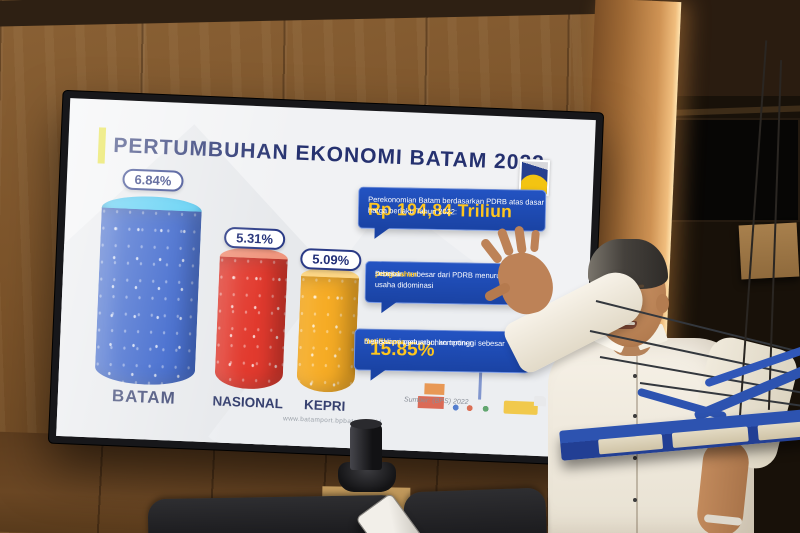  What do you see at coordinates (662, 303) in the screenshot?
I see `presenter-ear` at bounding box center [662, 303].